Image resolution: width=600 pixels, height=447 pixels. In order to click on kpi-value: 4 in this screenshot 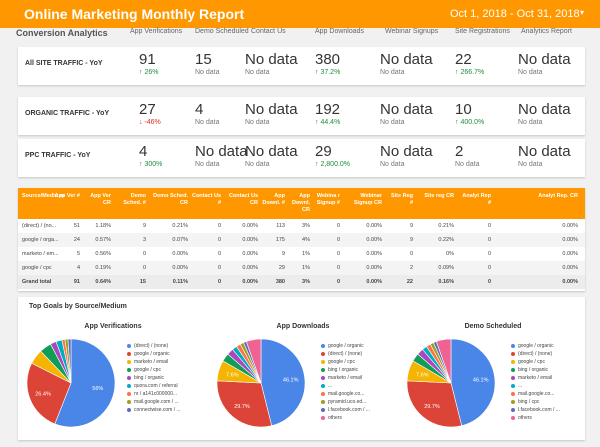, I will do `click(199, 109)`.